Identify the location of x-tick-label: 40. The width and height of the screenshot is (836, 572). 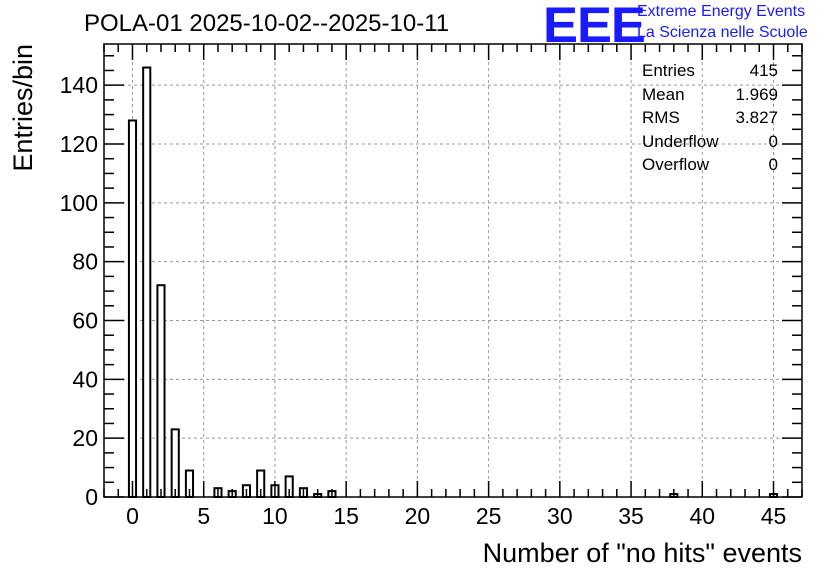
(702, 516).